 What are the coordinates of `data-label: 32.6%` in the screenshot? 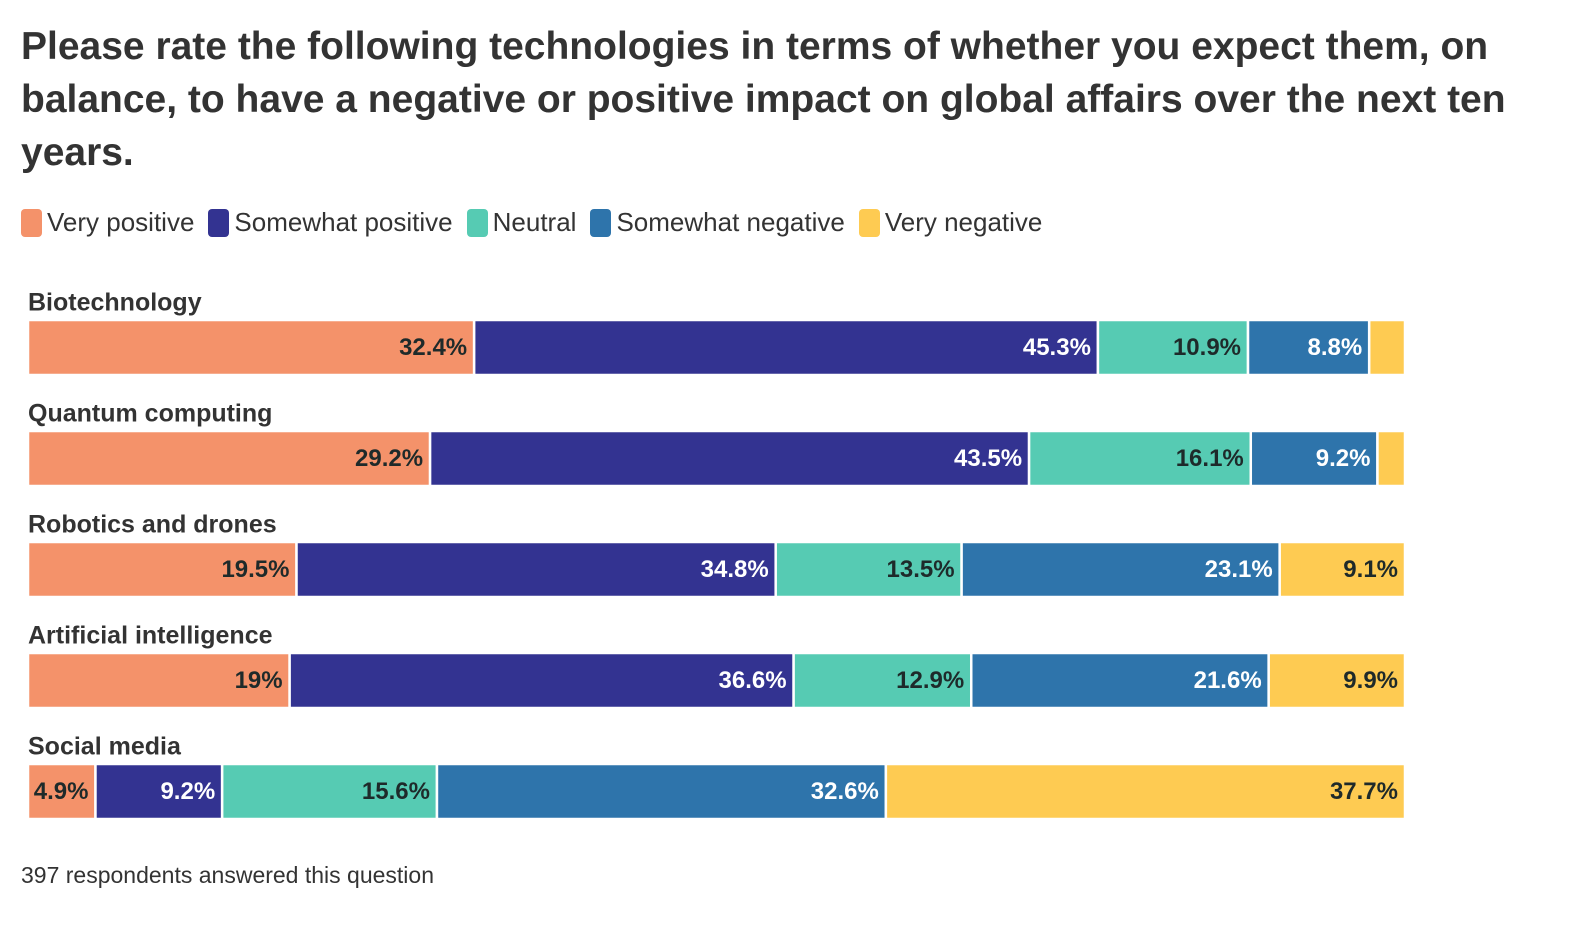 It's located at (845, 791).